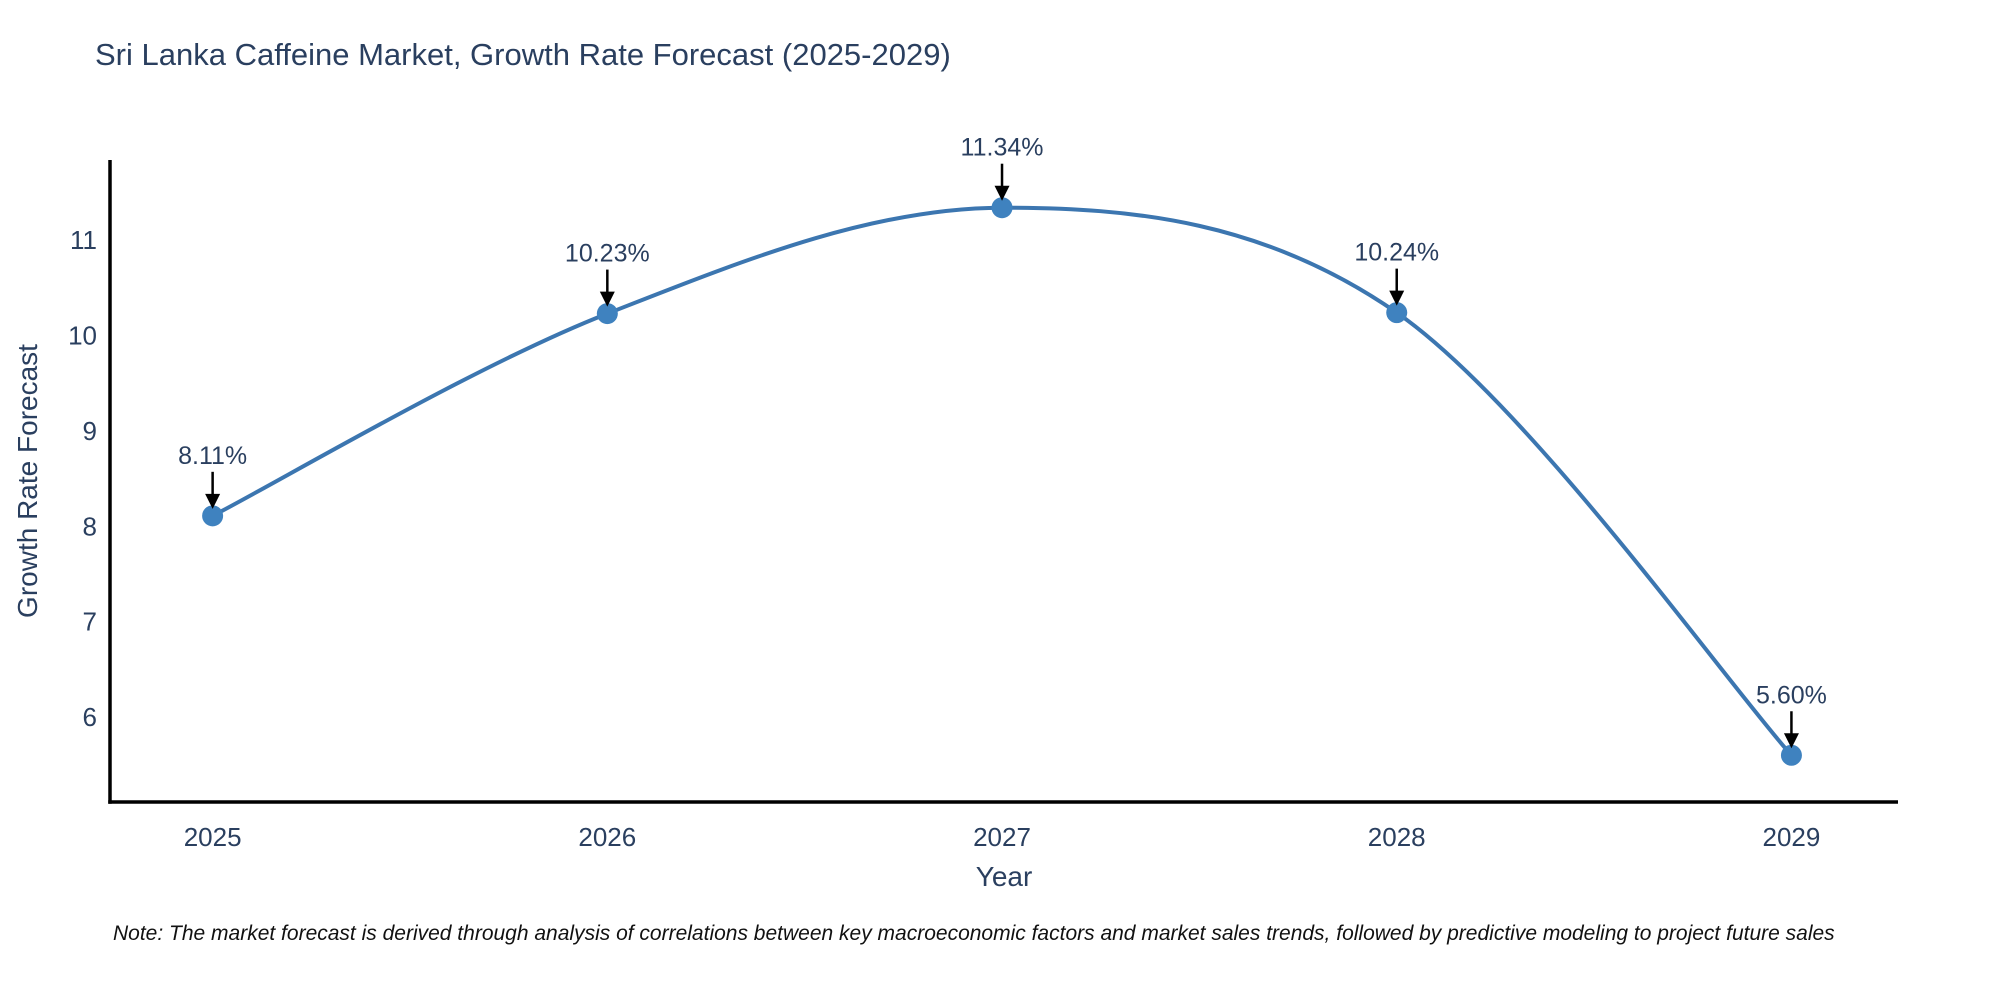 This screenshot has width=2000, height=1000. What do you see at coordinates (1002, 837) in the screenshot?
I see `x-tick-label: 2027` at bounding box center [1002, 837].